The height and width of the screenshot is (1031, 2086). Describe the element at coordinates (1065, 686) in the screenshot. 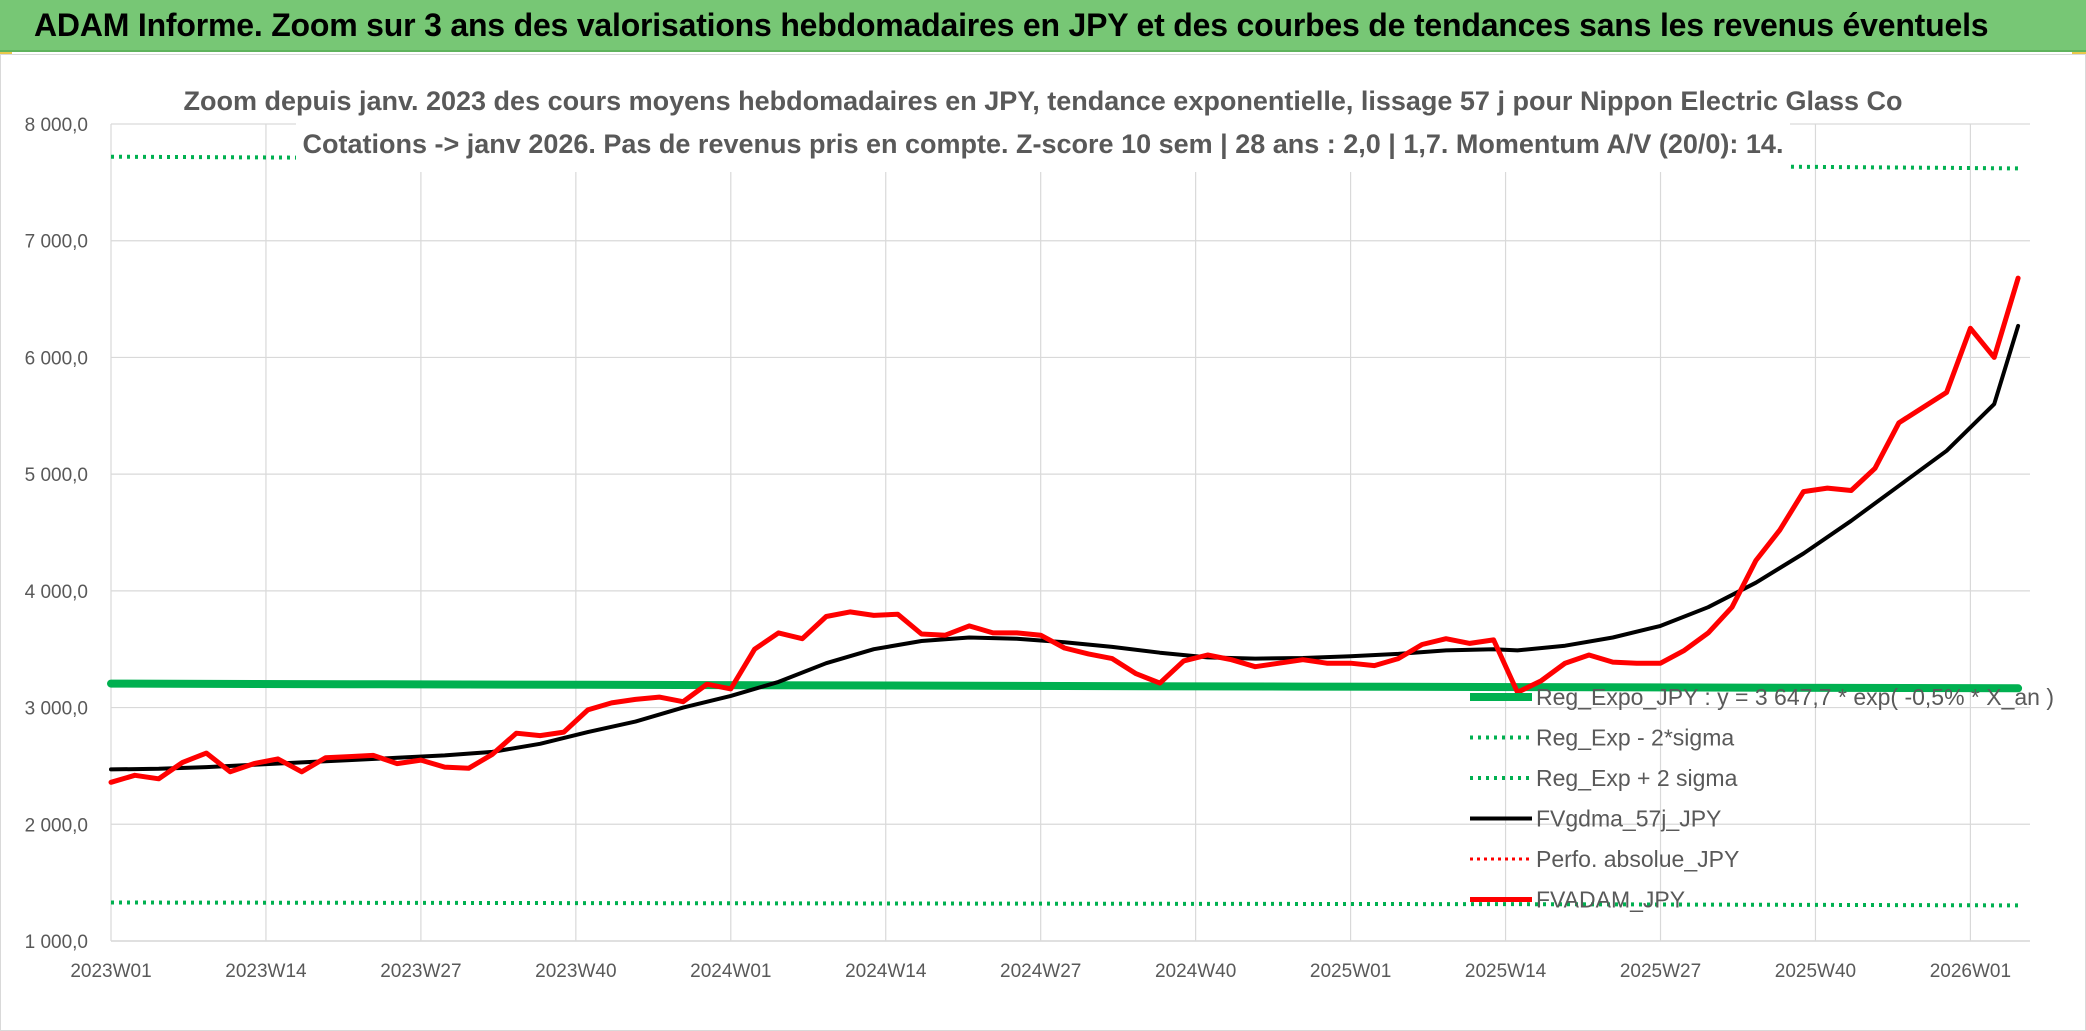

I see `trend-line` at that location.